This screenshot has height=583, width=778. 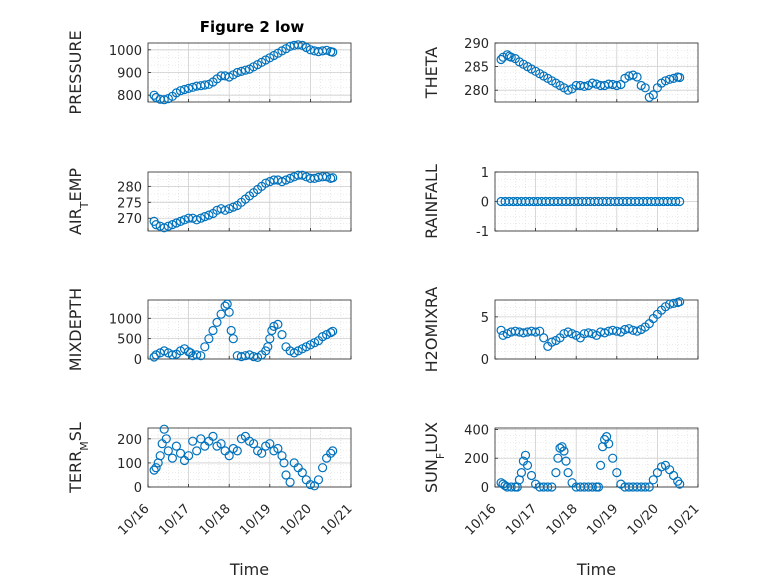 What do you see at coordinates (602, 519) in the screenshot?
I see `x-tick-label: 10/19` at bounding box center [602, 519].